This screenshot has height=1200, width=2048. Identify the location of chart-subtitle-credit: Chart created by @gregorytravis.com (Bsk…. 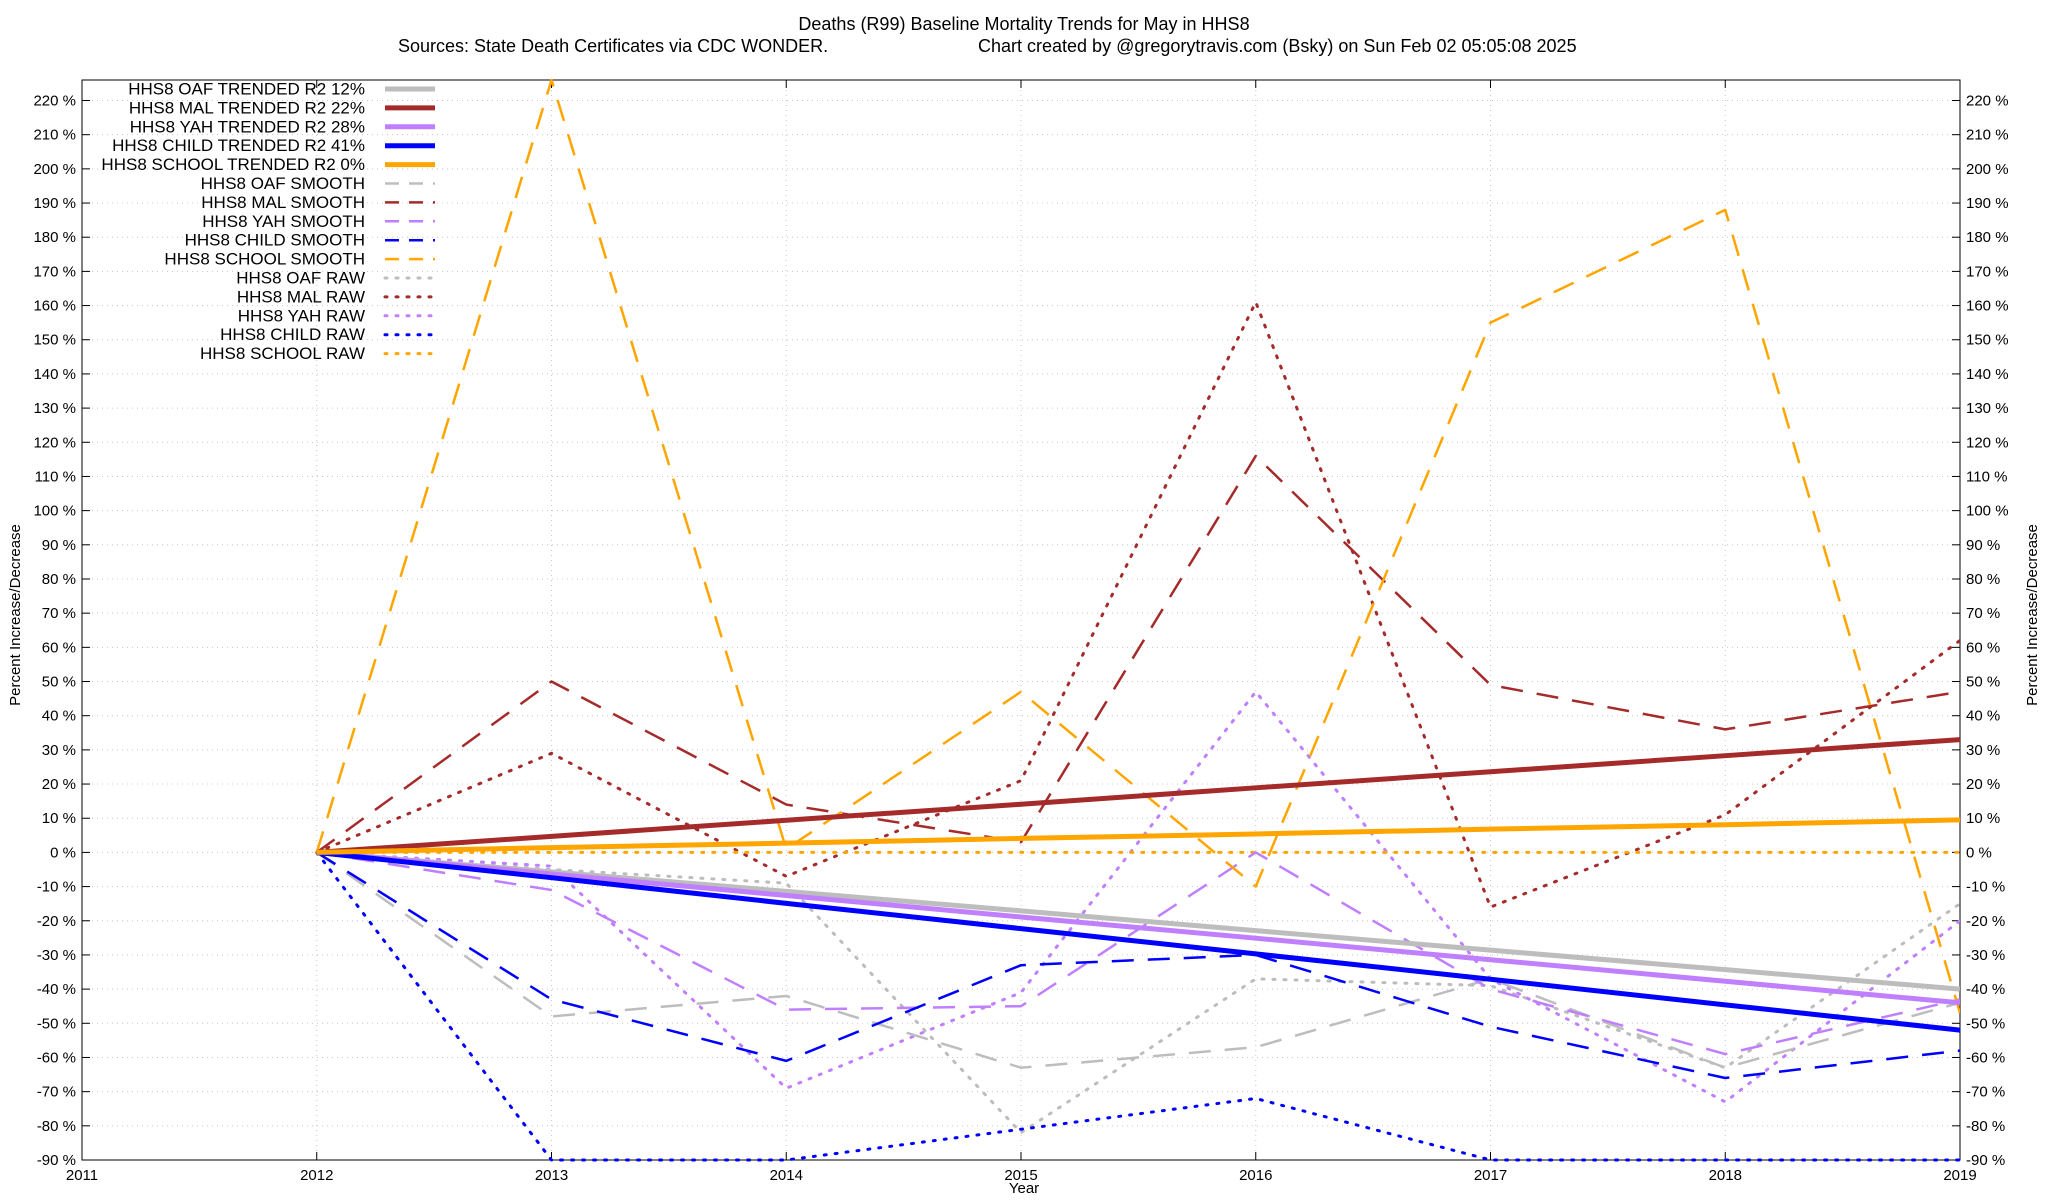
(1277, 46).